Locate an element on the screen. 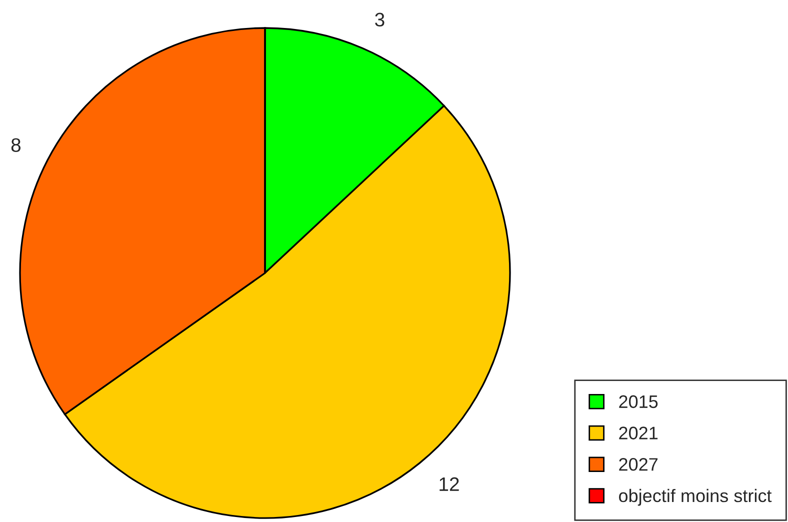  legend-label: objectif moins strict is located at coordinates (695, 497).